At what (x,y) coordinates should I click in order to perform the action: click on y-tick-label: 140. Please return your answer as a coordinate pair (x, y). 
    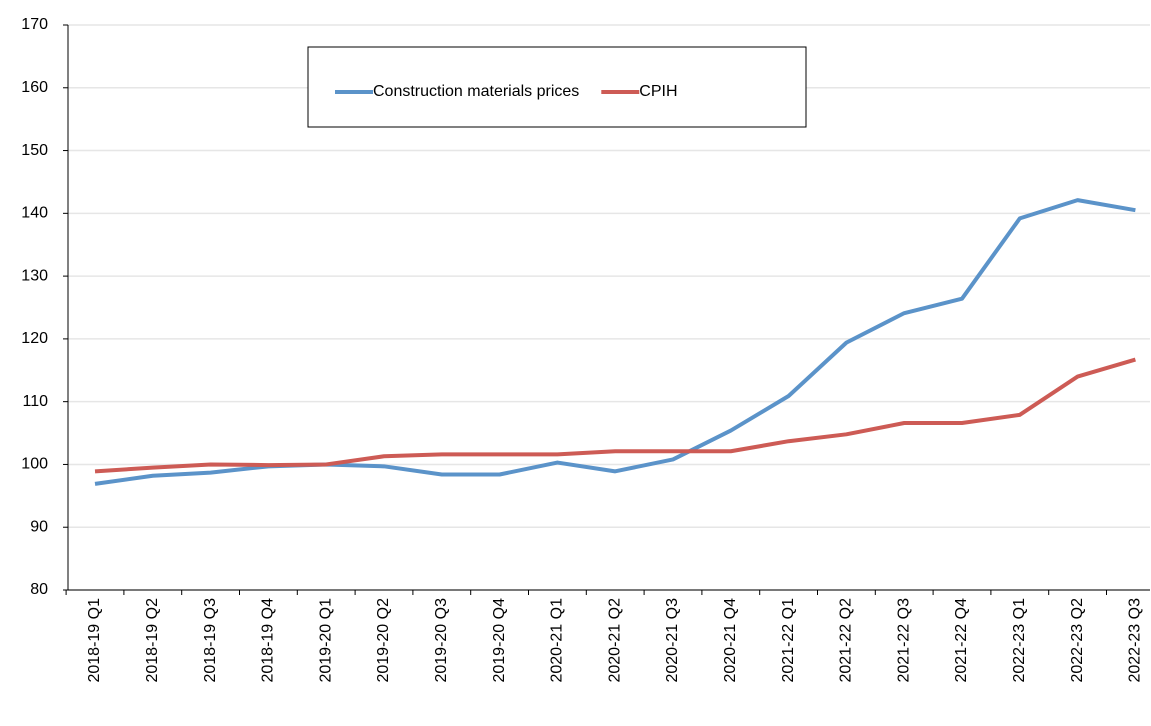
    Looking at the image, I should click on (34, 213).